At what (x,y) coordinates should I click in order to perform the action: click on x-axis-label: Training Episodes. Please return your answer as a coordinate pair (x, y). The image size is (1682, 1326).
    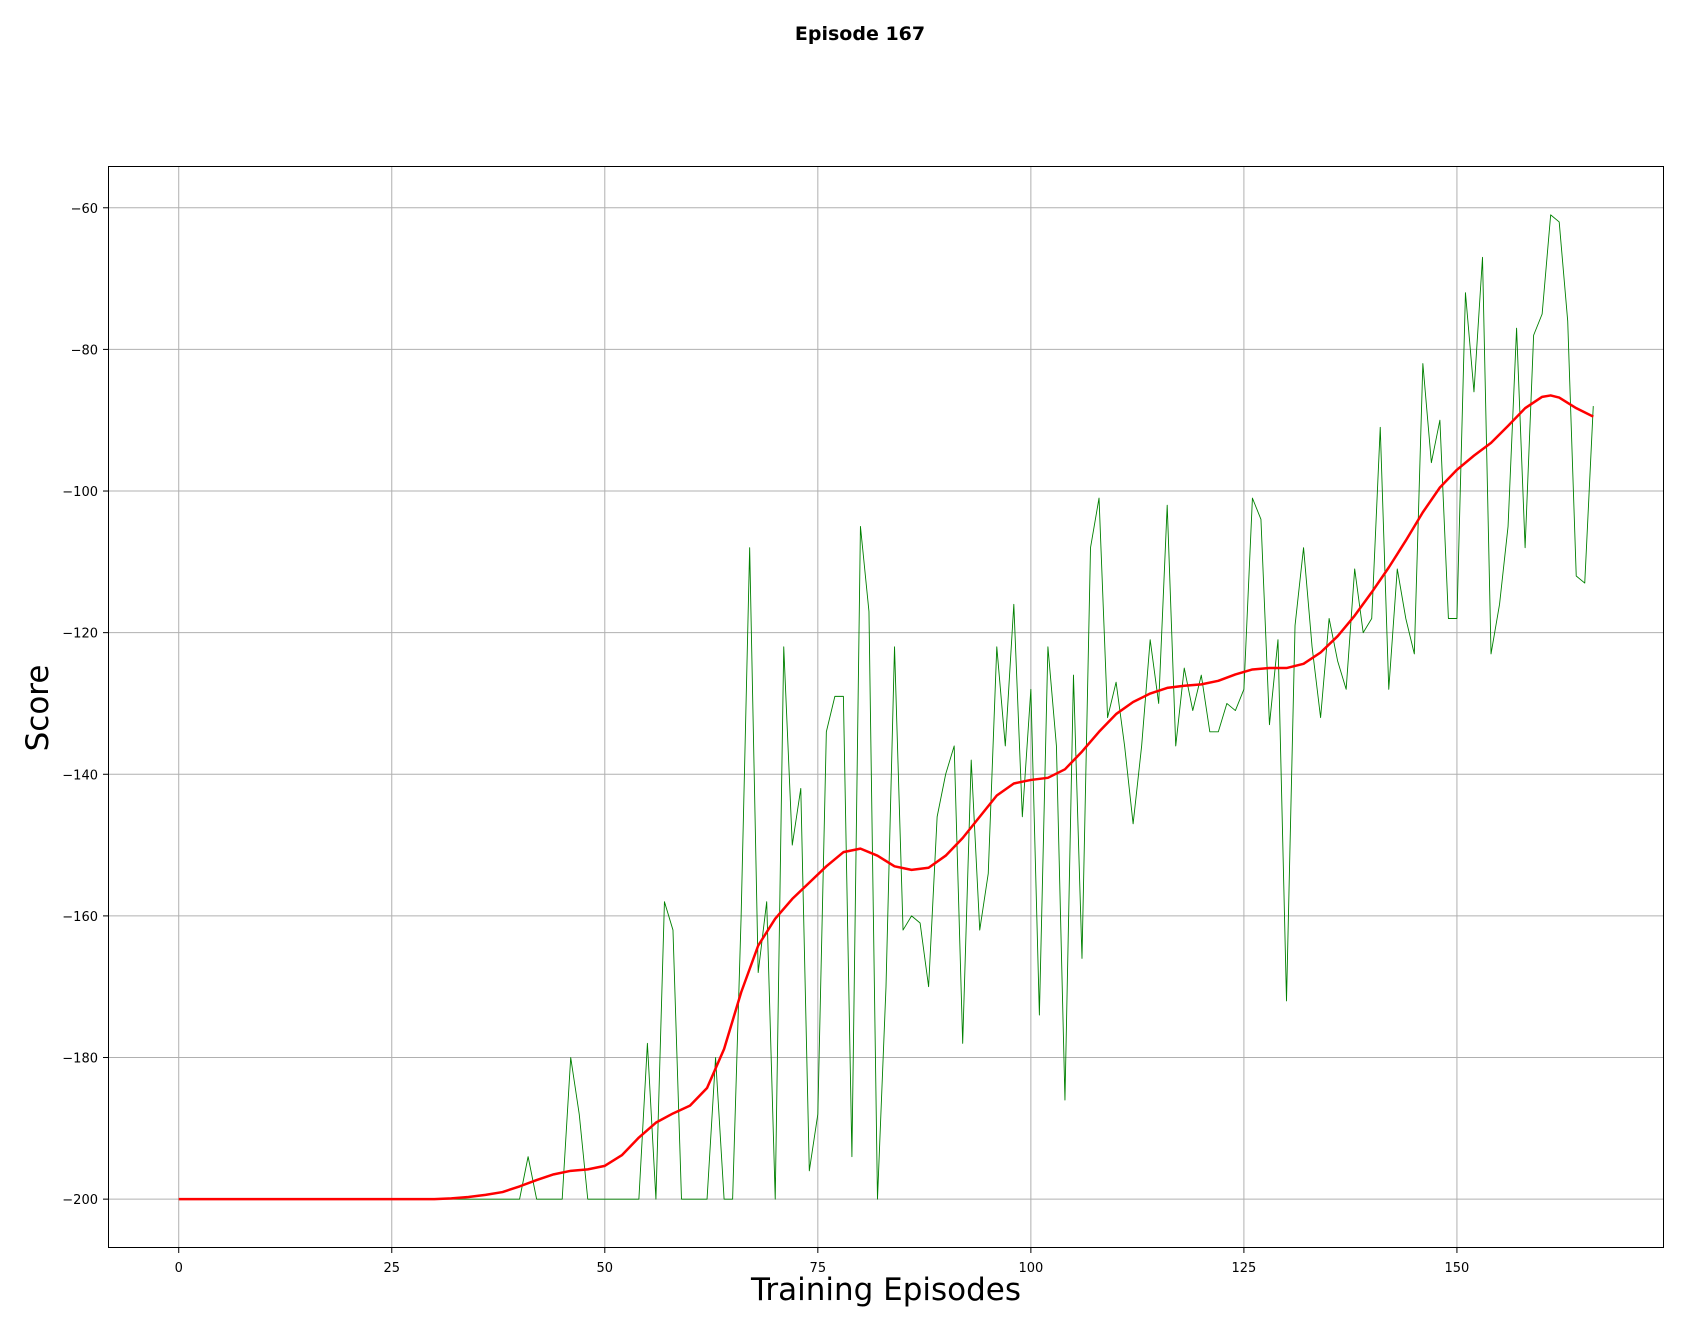
    Looking at the image, I should click on (885, 1290).